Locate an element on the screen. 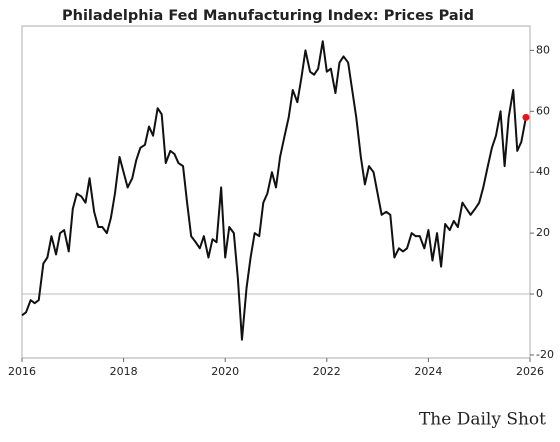 Image resolution: width=560 pixels, height=442 pixels. x-tick-label: 2018 is located at coordinates (124, 371).